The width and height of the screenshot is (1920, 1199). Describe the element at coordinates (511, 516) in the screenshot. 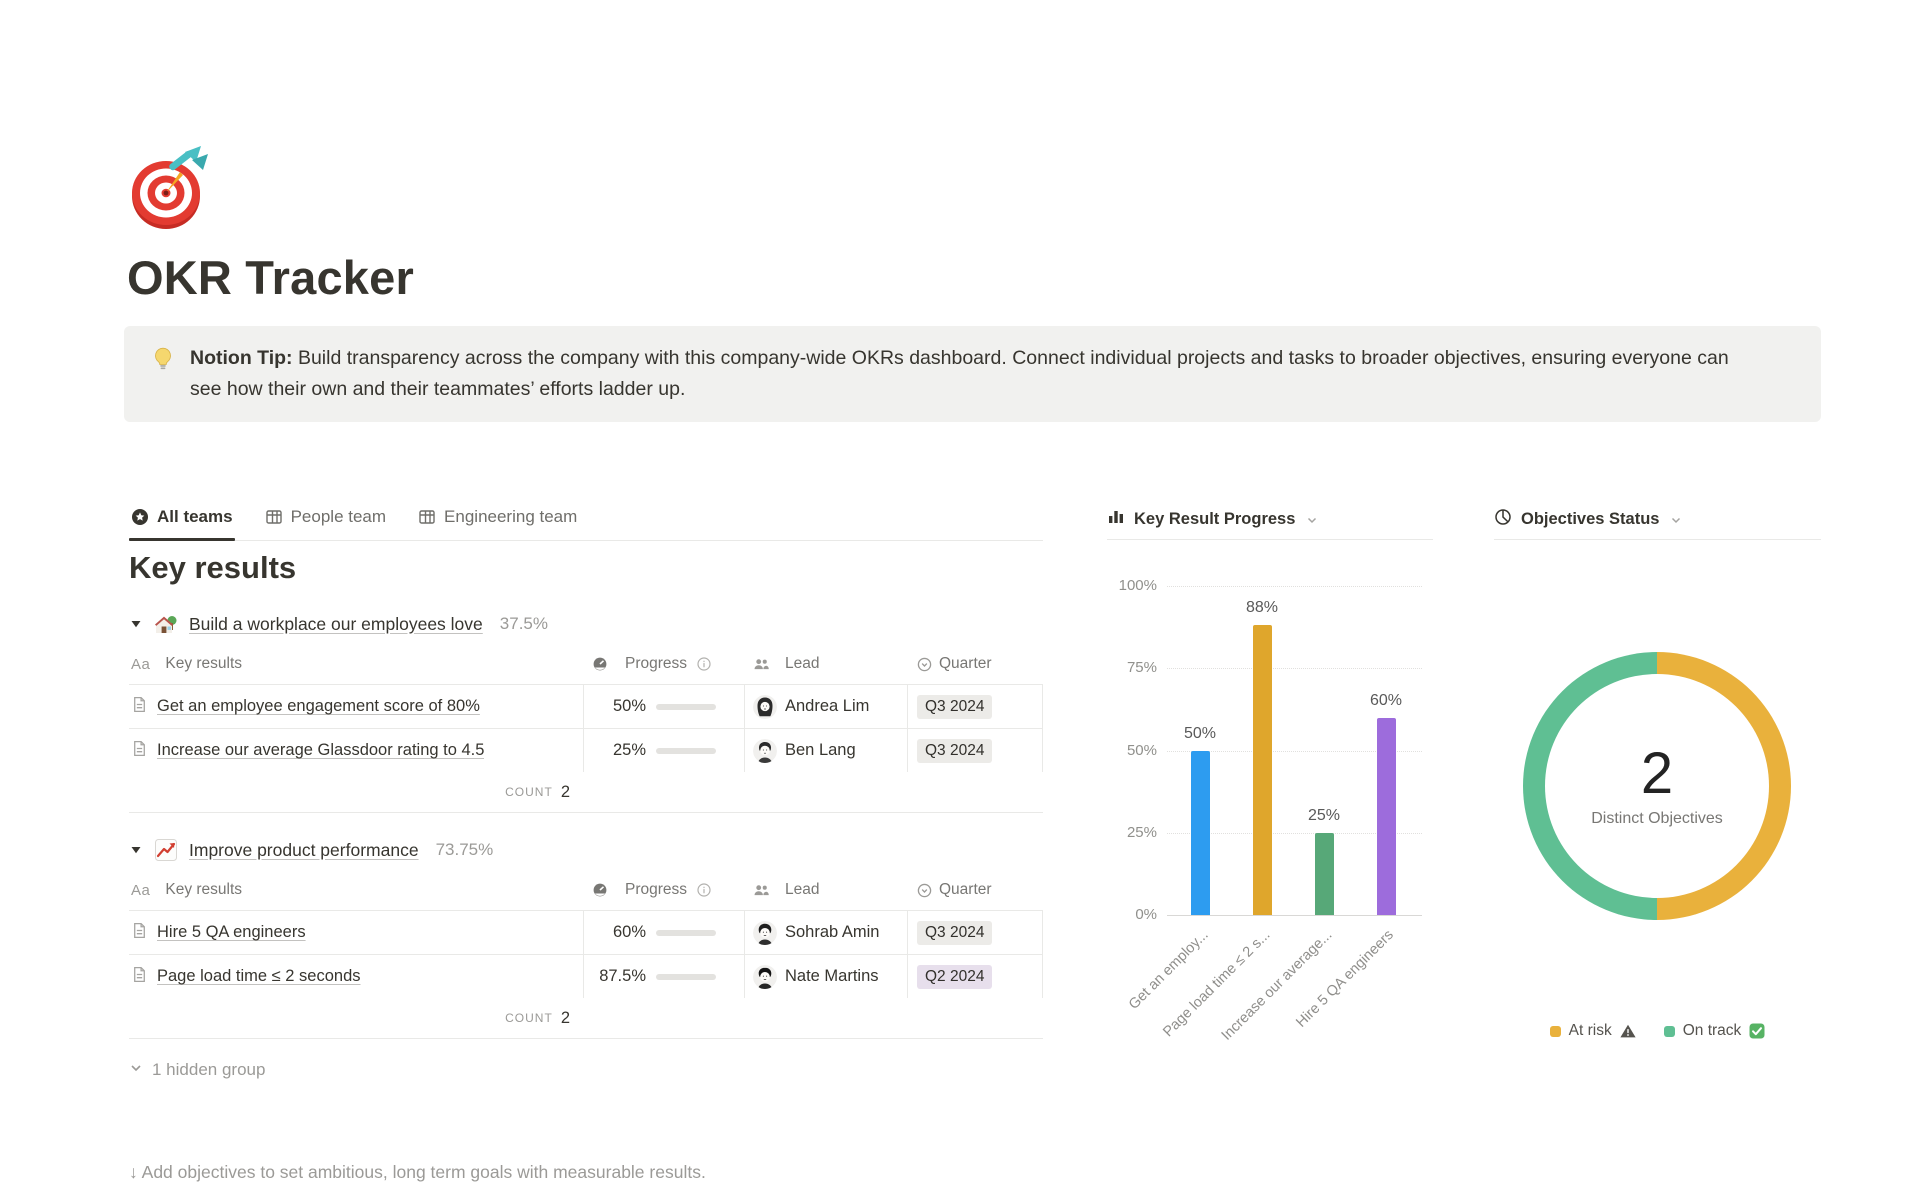

I see `tab-label: Engineering team` at that location.